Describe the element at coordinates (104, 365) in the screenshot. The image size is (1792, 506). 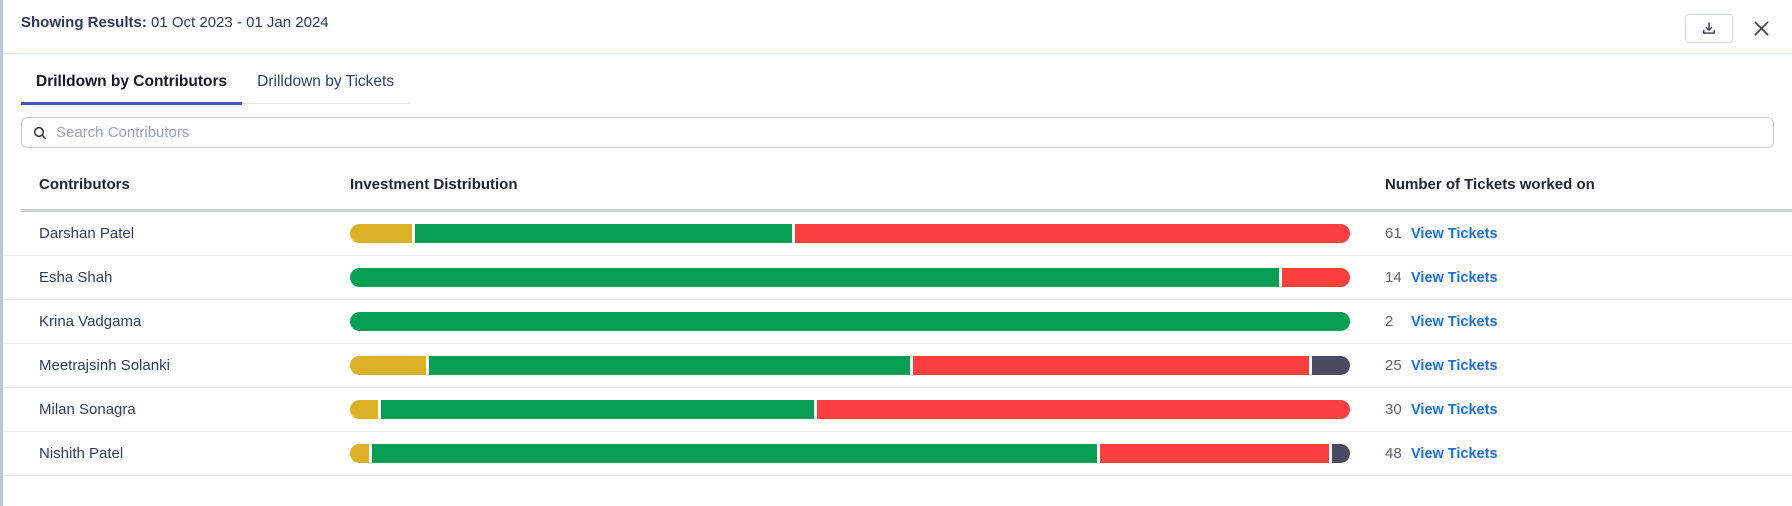
I see `contributor-name: Meetrajsinh Solanki` at that location.